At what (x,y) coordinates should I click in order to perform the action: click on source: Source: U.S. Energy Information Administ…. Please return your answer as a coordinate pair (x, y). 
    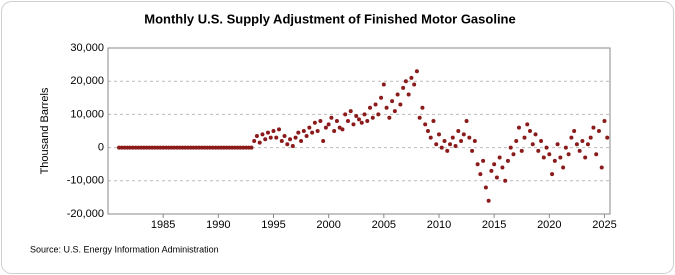
    Looking at the image, I should click on (124, 249).